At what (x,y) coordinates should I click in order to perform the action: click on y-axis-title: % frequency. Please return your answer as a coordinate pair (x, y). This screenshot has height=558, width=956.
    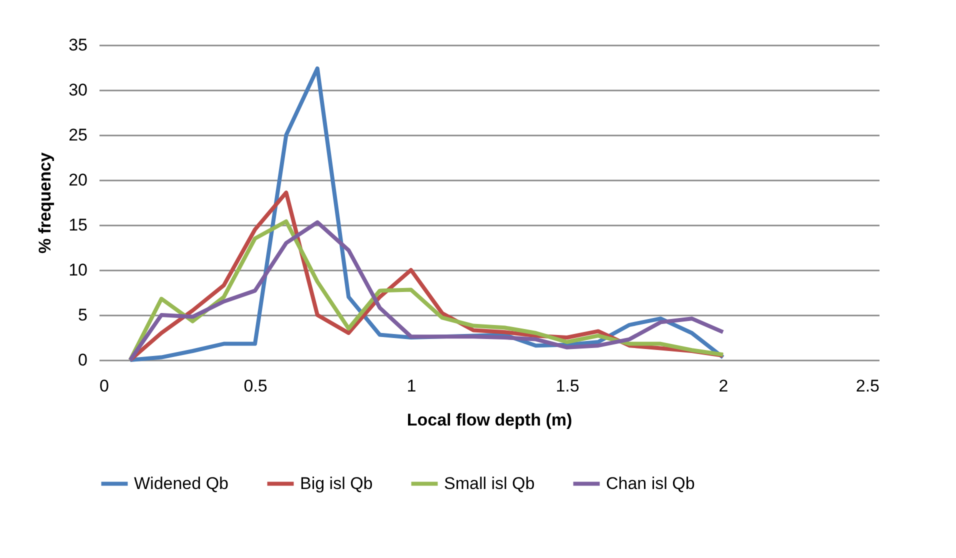
    Looking at the image, I should click on (45, 203).